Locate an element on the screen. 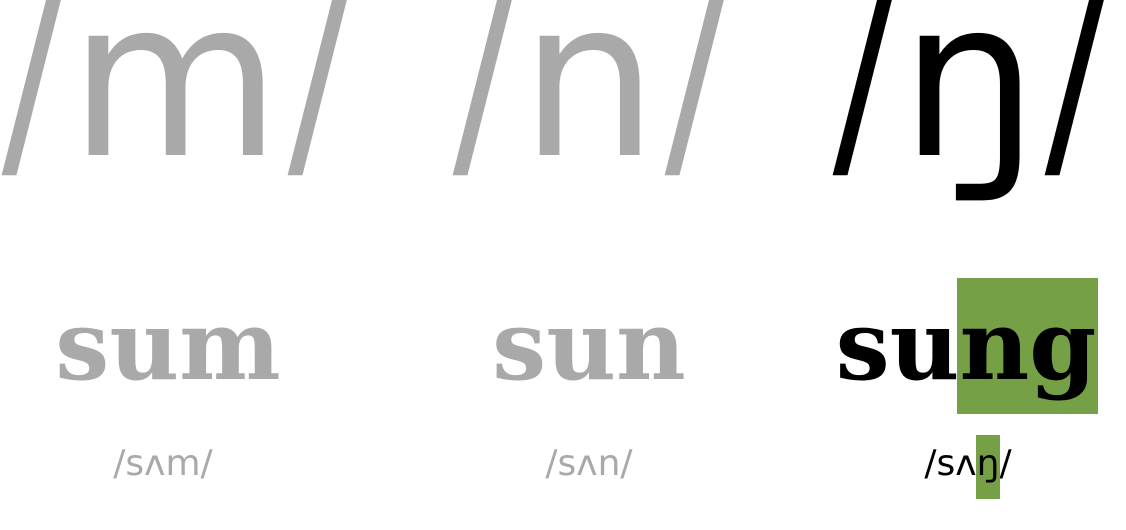 This screenshot has height=530, width=1126. word-text: sun is located at coordinates (589, 345).